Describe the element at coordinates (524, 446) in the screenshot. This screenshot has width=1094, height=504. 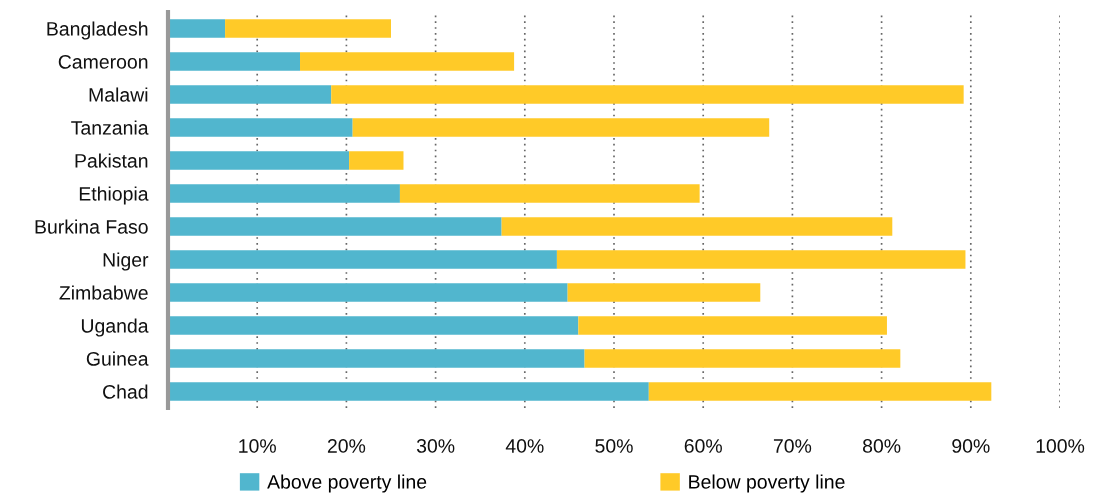
I see `x-tick-label: 40%` at that location.